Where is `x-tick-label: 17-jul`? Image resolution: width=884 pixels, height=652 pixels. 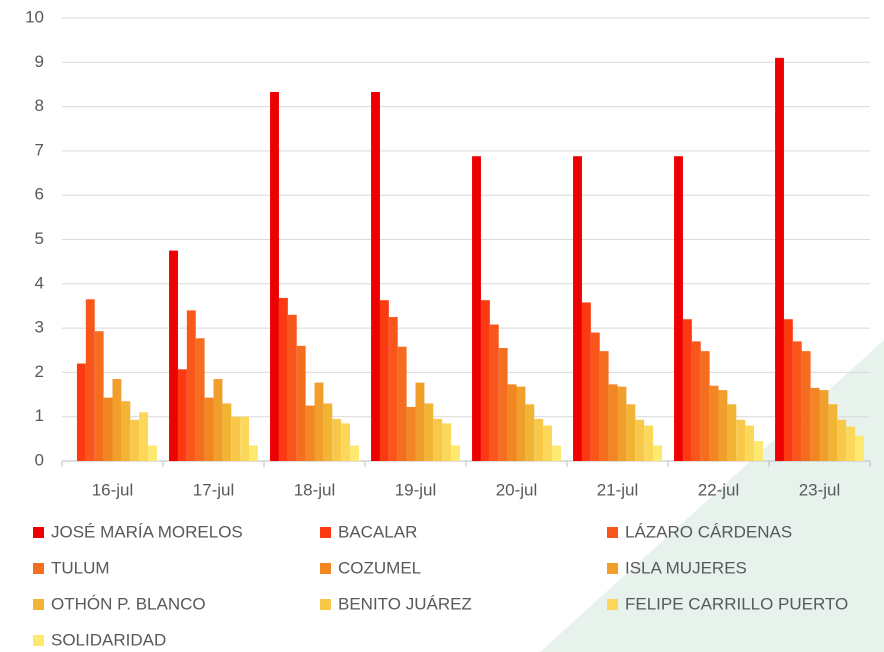 x-tick-label: 17-jul is located at coordinates (214, 489).